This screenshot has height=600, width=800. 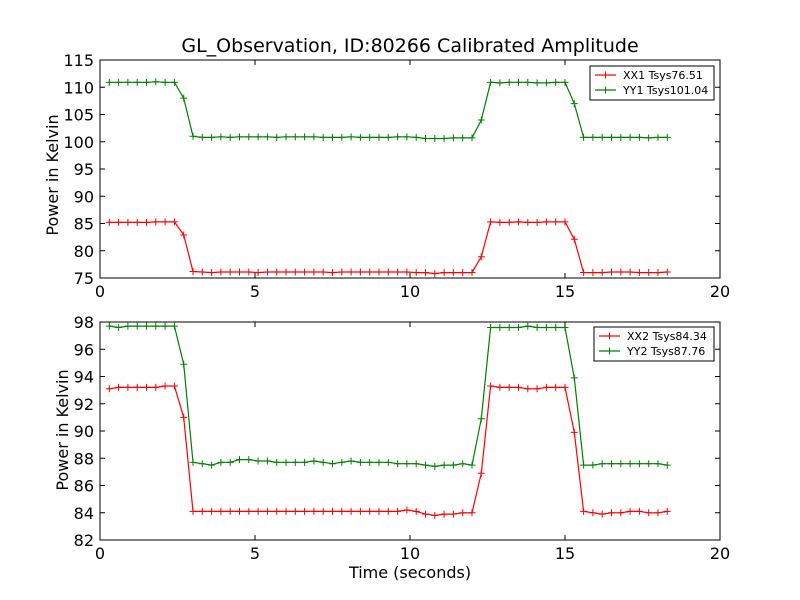 I want to click on y-axis-label-bottom: Power in Kelvin, so click(x=62, y=429).